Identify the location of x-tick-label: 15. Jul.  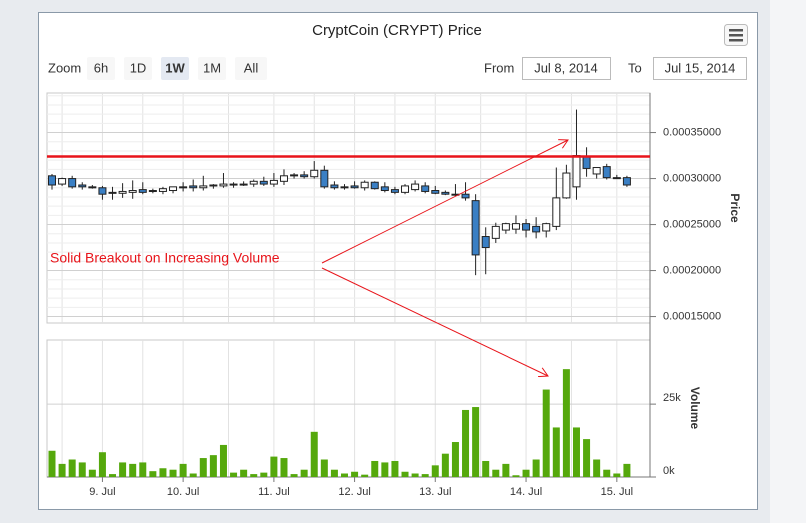
(617, 492).